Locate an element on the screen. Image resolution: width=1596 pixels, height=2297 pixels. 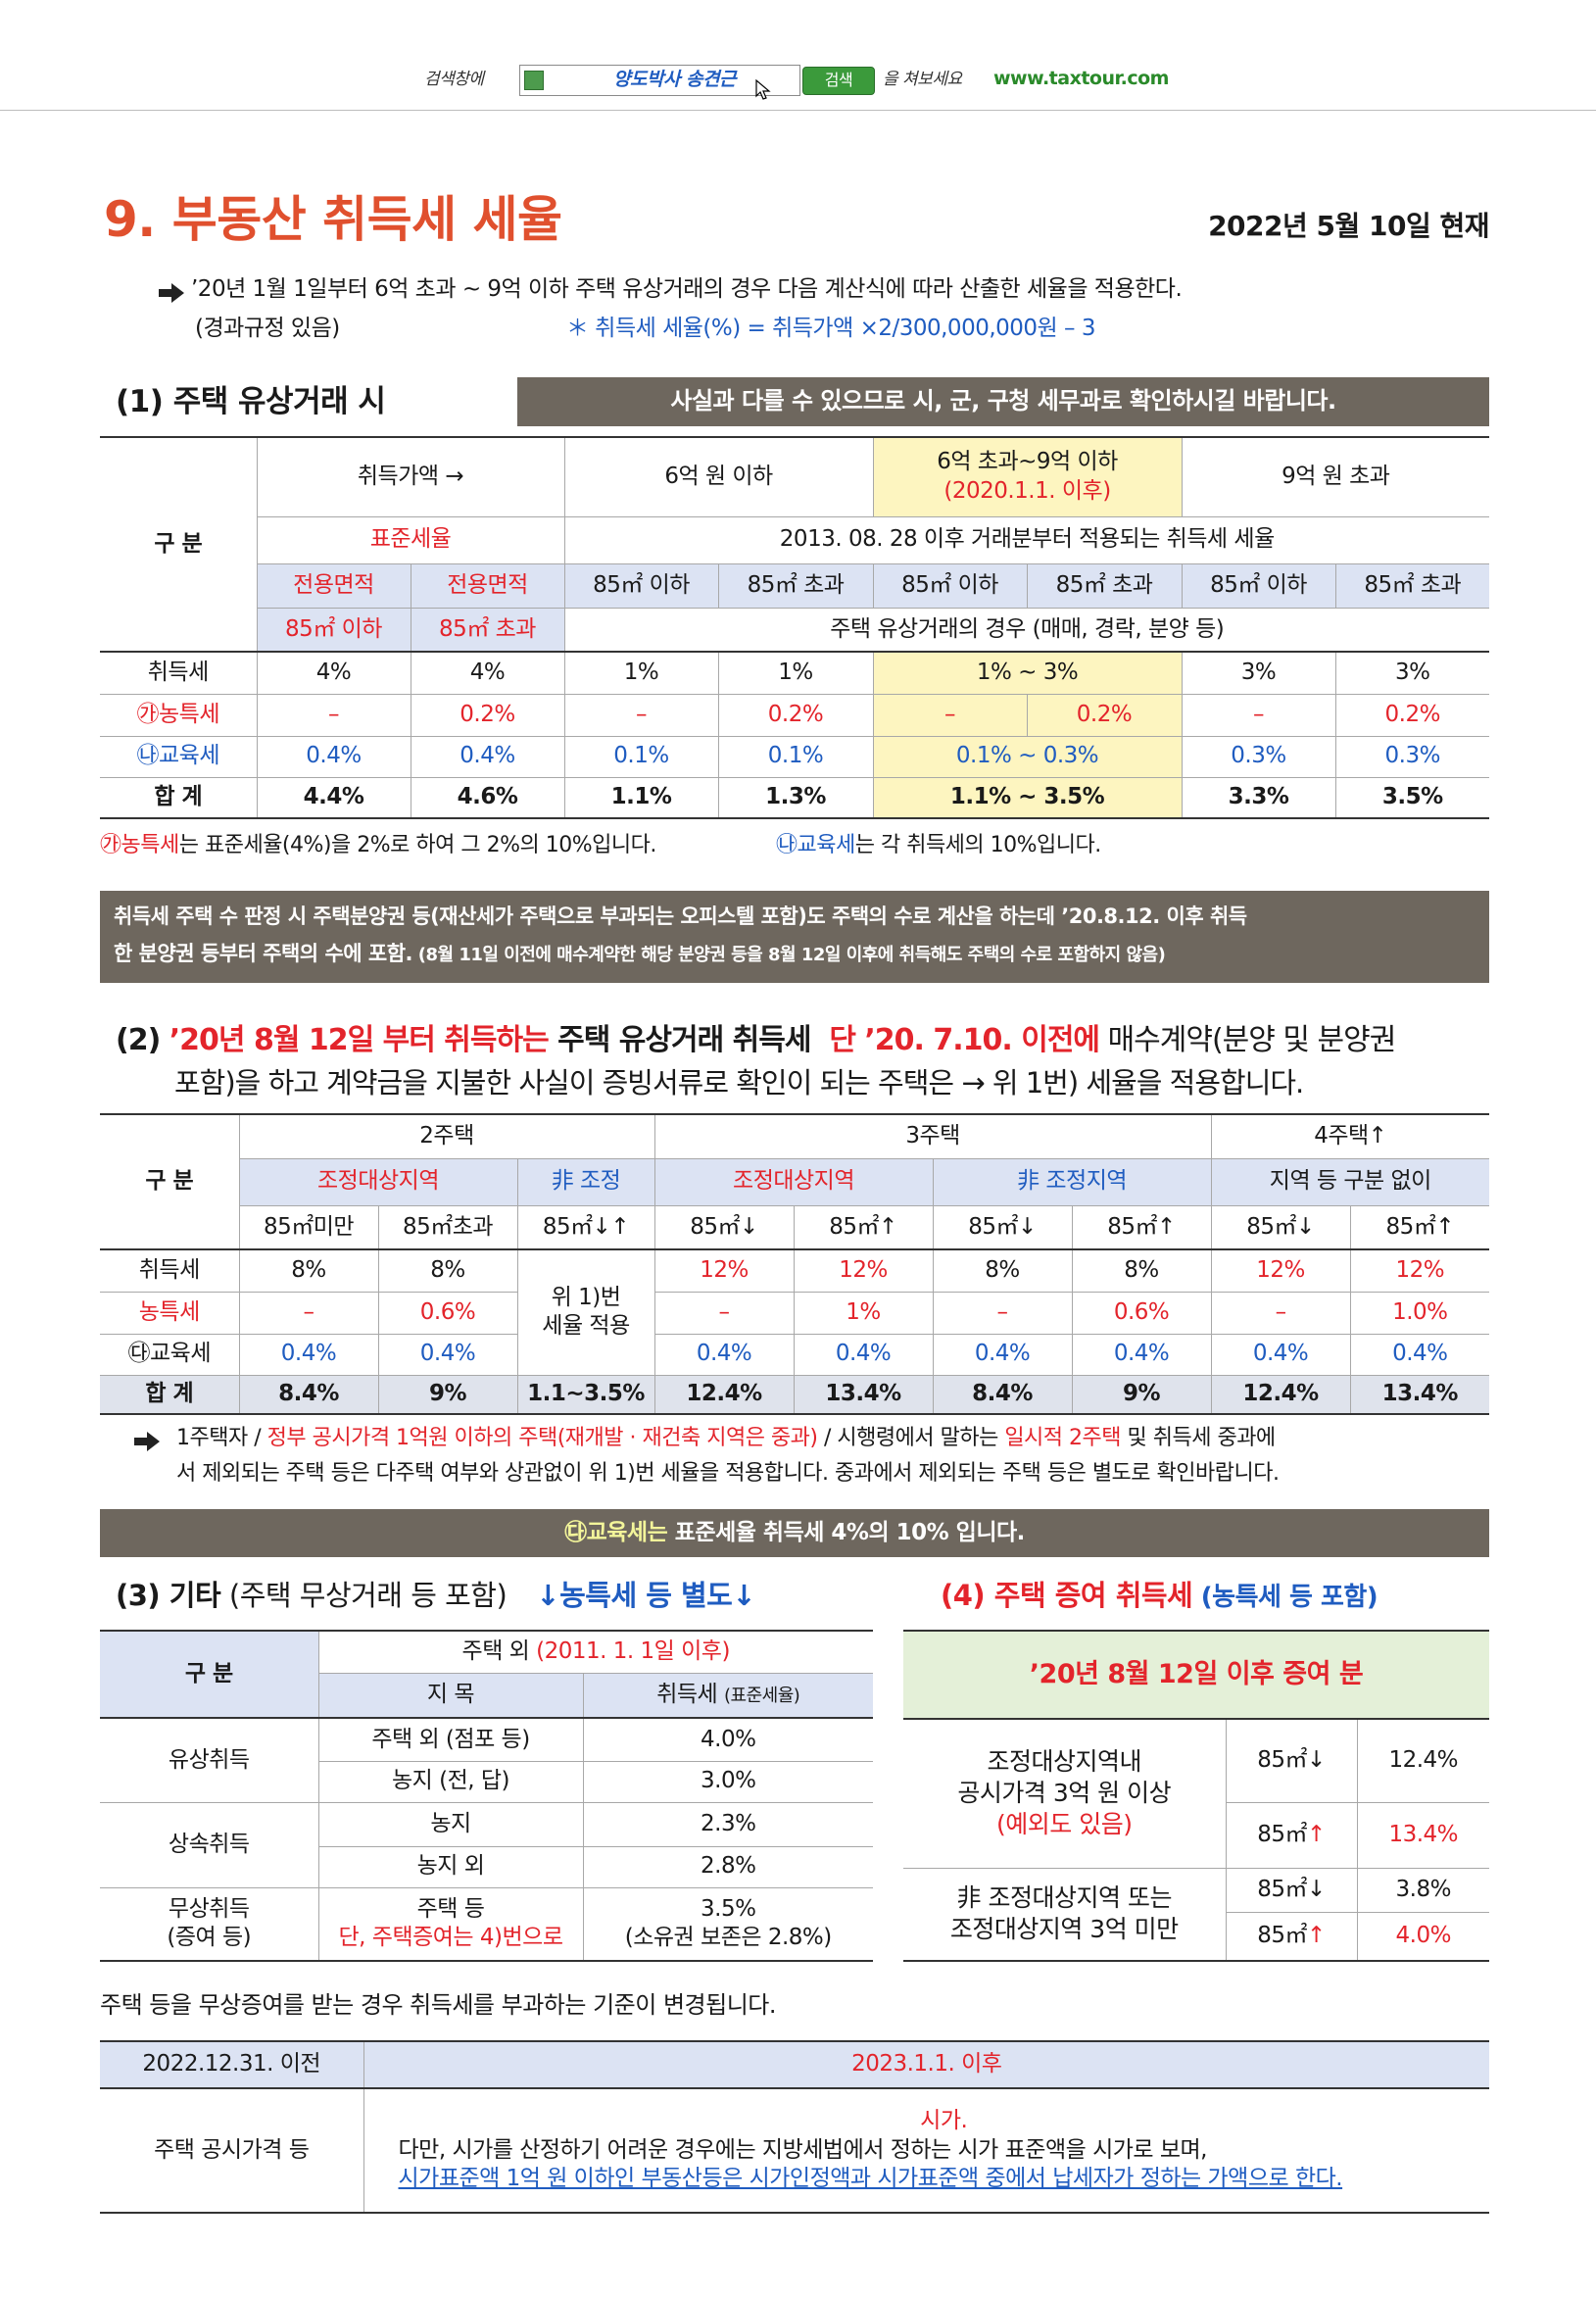
cell-text: 공시가격 3억 원 이상 is located at coordinates (1065, 1793).